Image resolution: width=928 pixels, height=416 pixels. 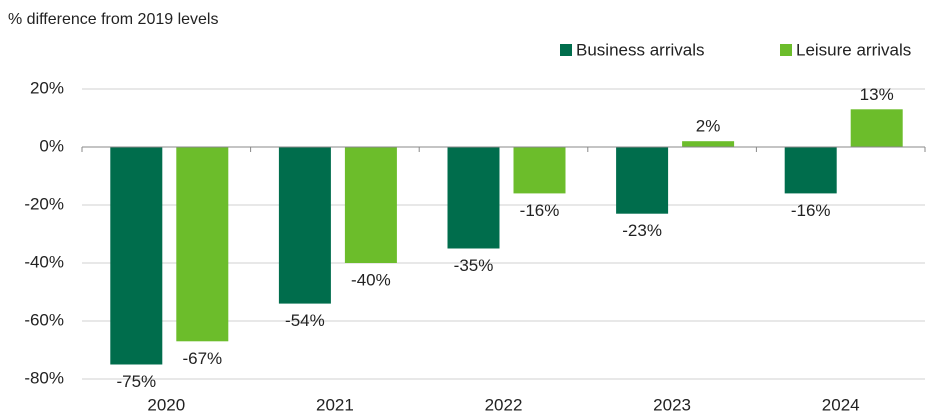 I want to click on data-label: -67%, so click(x=202, y=358).